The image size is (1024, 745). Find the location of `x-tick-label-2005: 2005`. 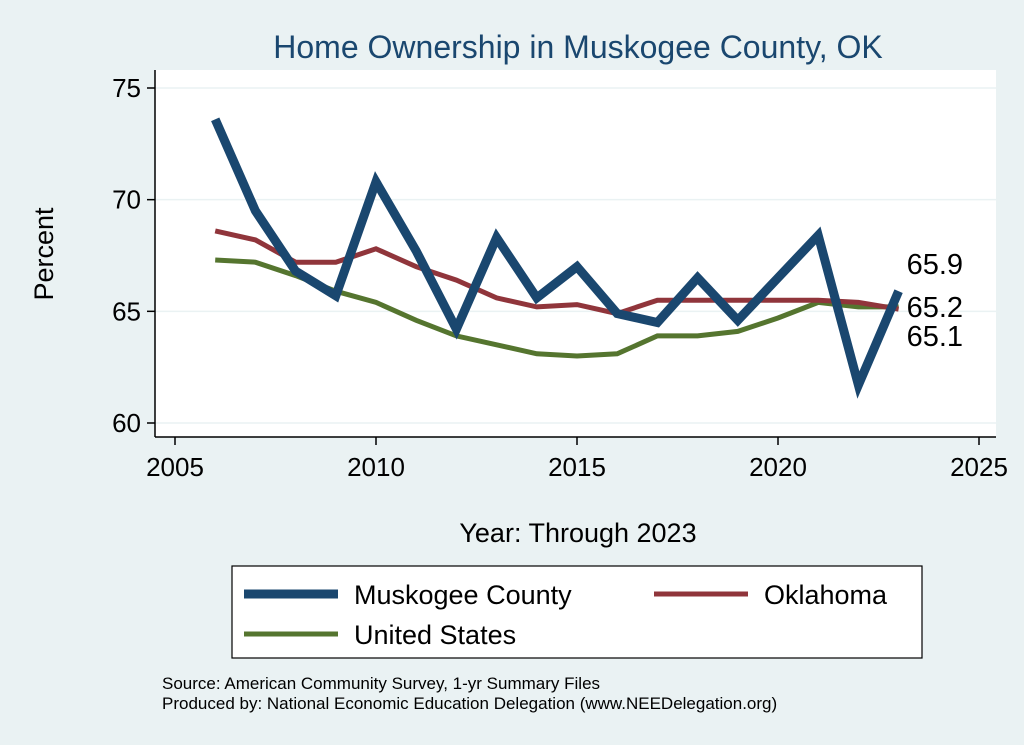

x-tick-label-2005: 2005 is located at coordinates (175, 467).